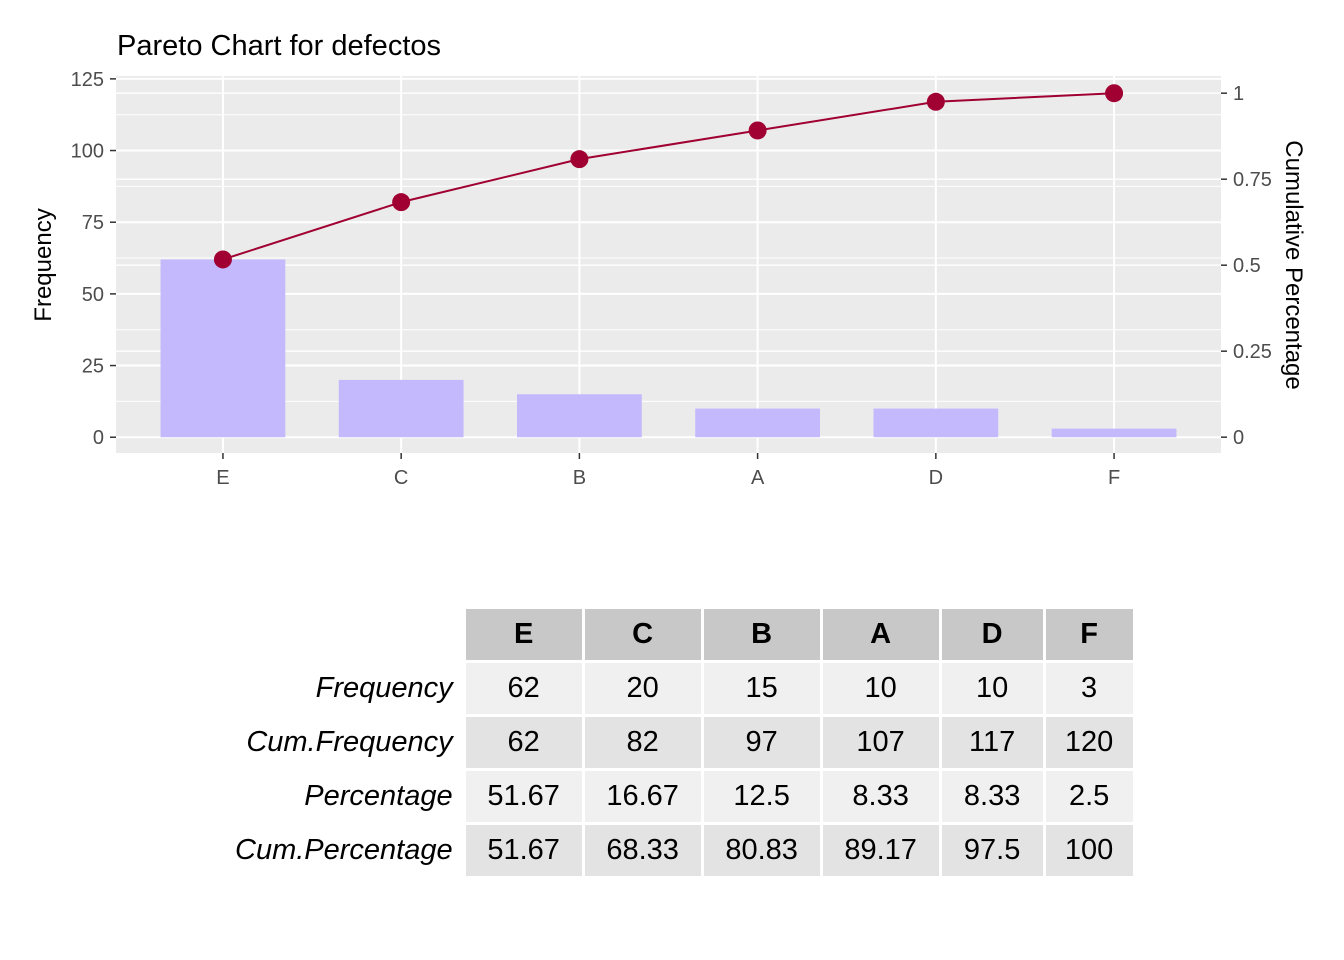 Image resolution: width=1344 pixels, height=960 pixels. I want to click on y2-tick-label: 1, so click(1238, 94).